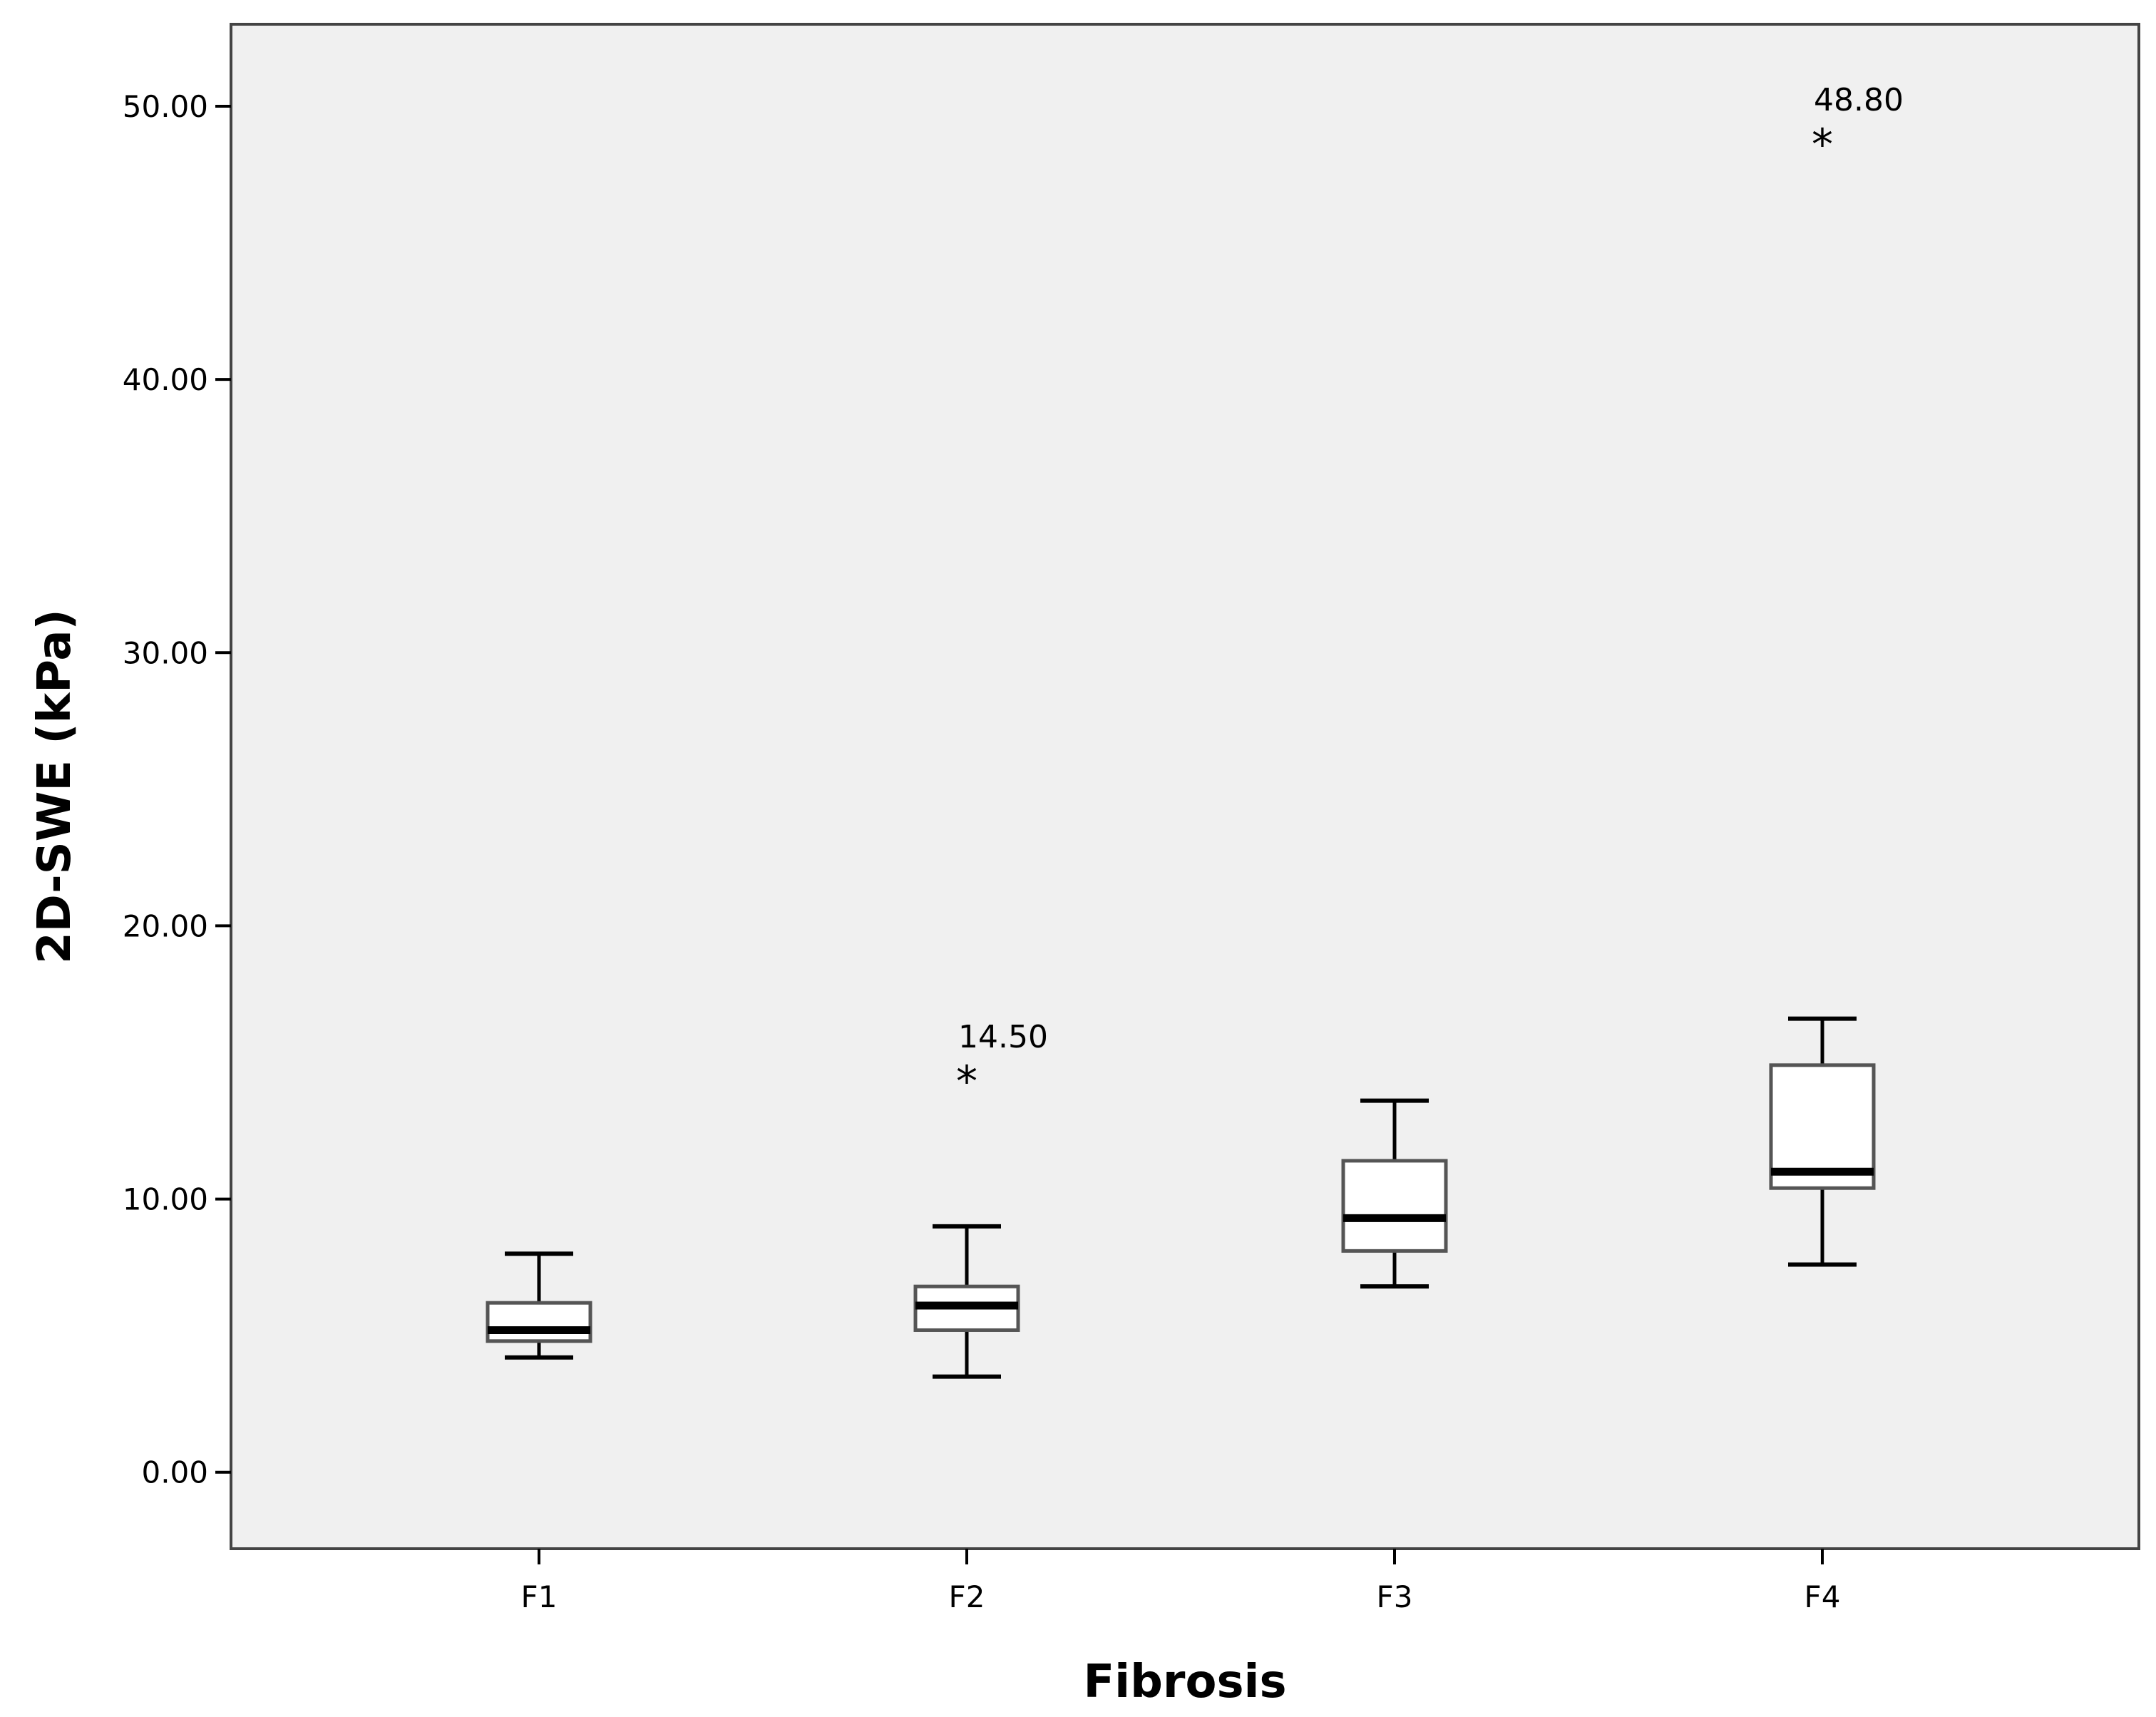 The height and width of the screenshot is (1717, 2156). What do you see at coordinates (177, 789) in the screenshot?
I see `y-axis: 0.00 10.00 20.00 30.00 40.00 50.00` at bounding box center [177, 789].